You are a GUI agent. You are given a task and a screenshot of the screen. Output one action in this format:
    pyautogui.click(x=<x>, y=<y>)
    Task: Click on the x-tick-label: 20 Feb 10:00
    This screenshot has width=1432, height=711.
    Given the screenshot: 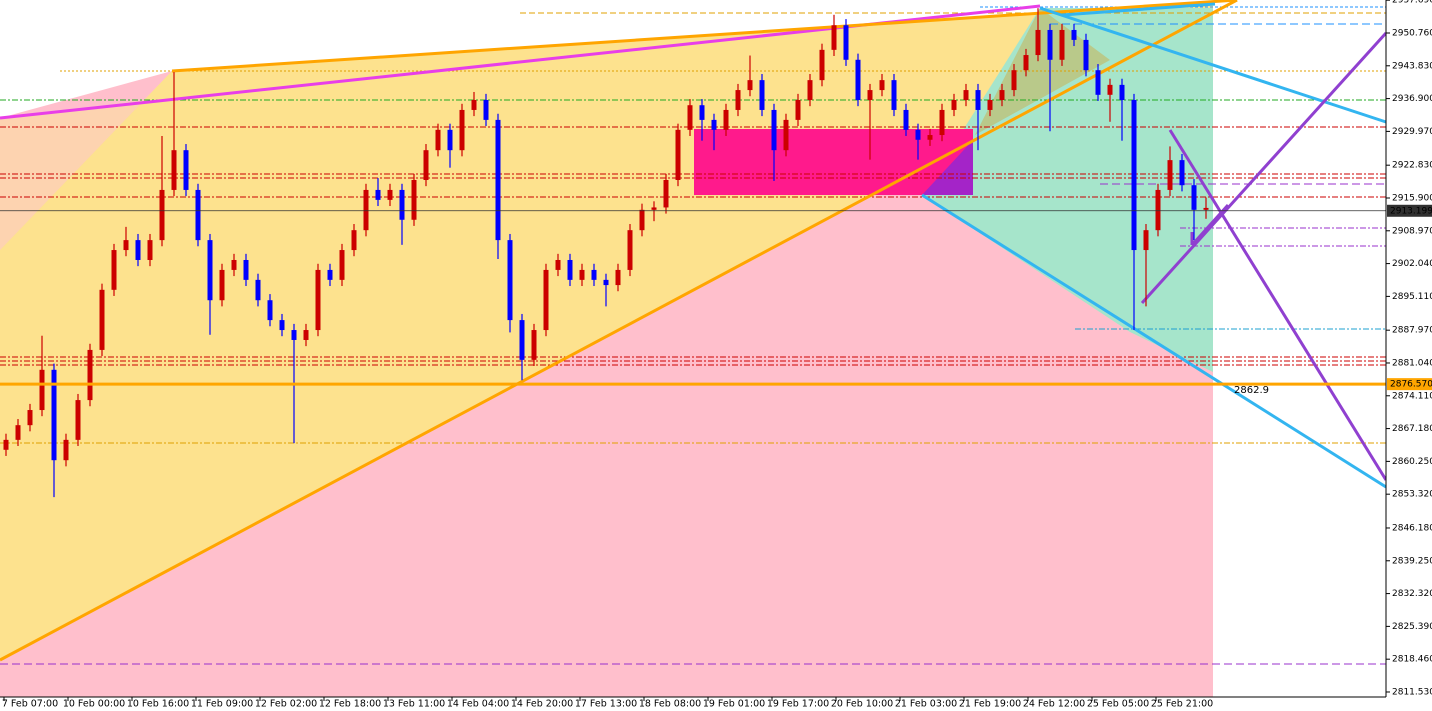 What is the action you would take?
    pyautogui.click(x=862, y=704)
    